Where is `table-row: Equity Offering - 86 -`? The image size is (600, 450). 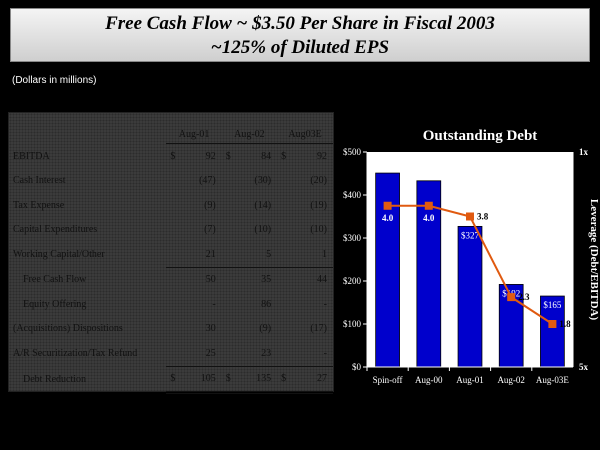
table-row: Equity Offering - 86 - is located at coordinates (171, 304).